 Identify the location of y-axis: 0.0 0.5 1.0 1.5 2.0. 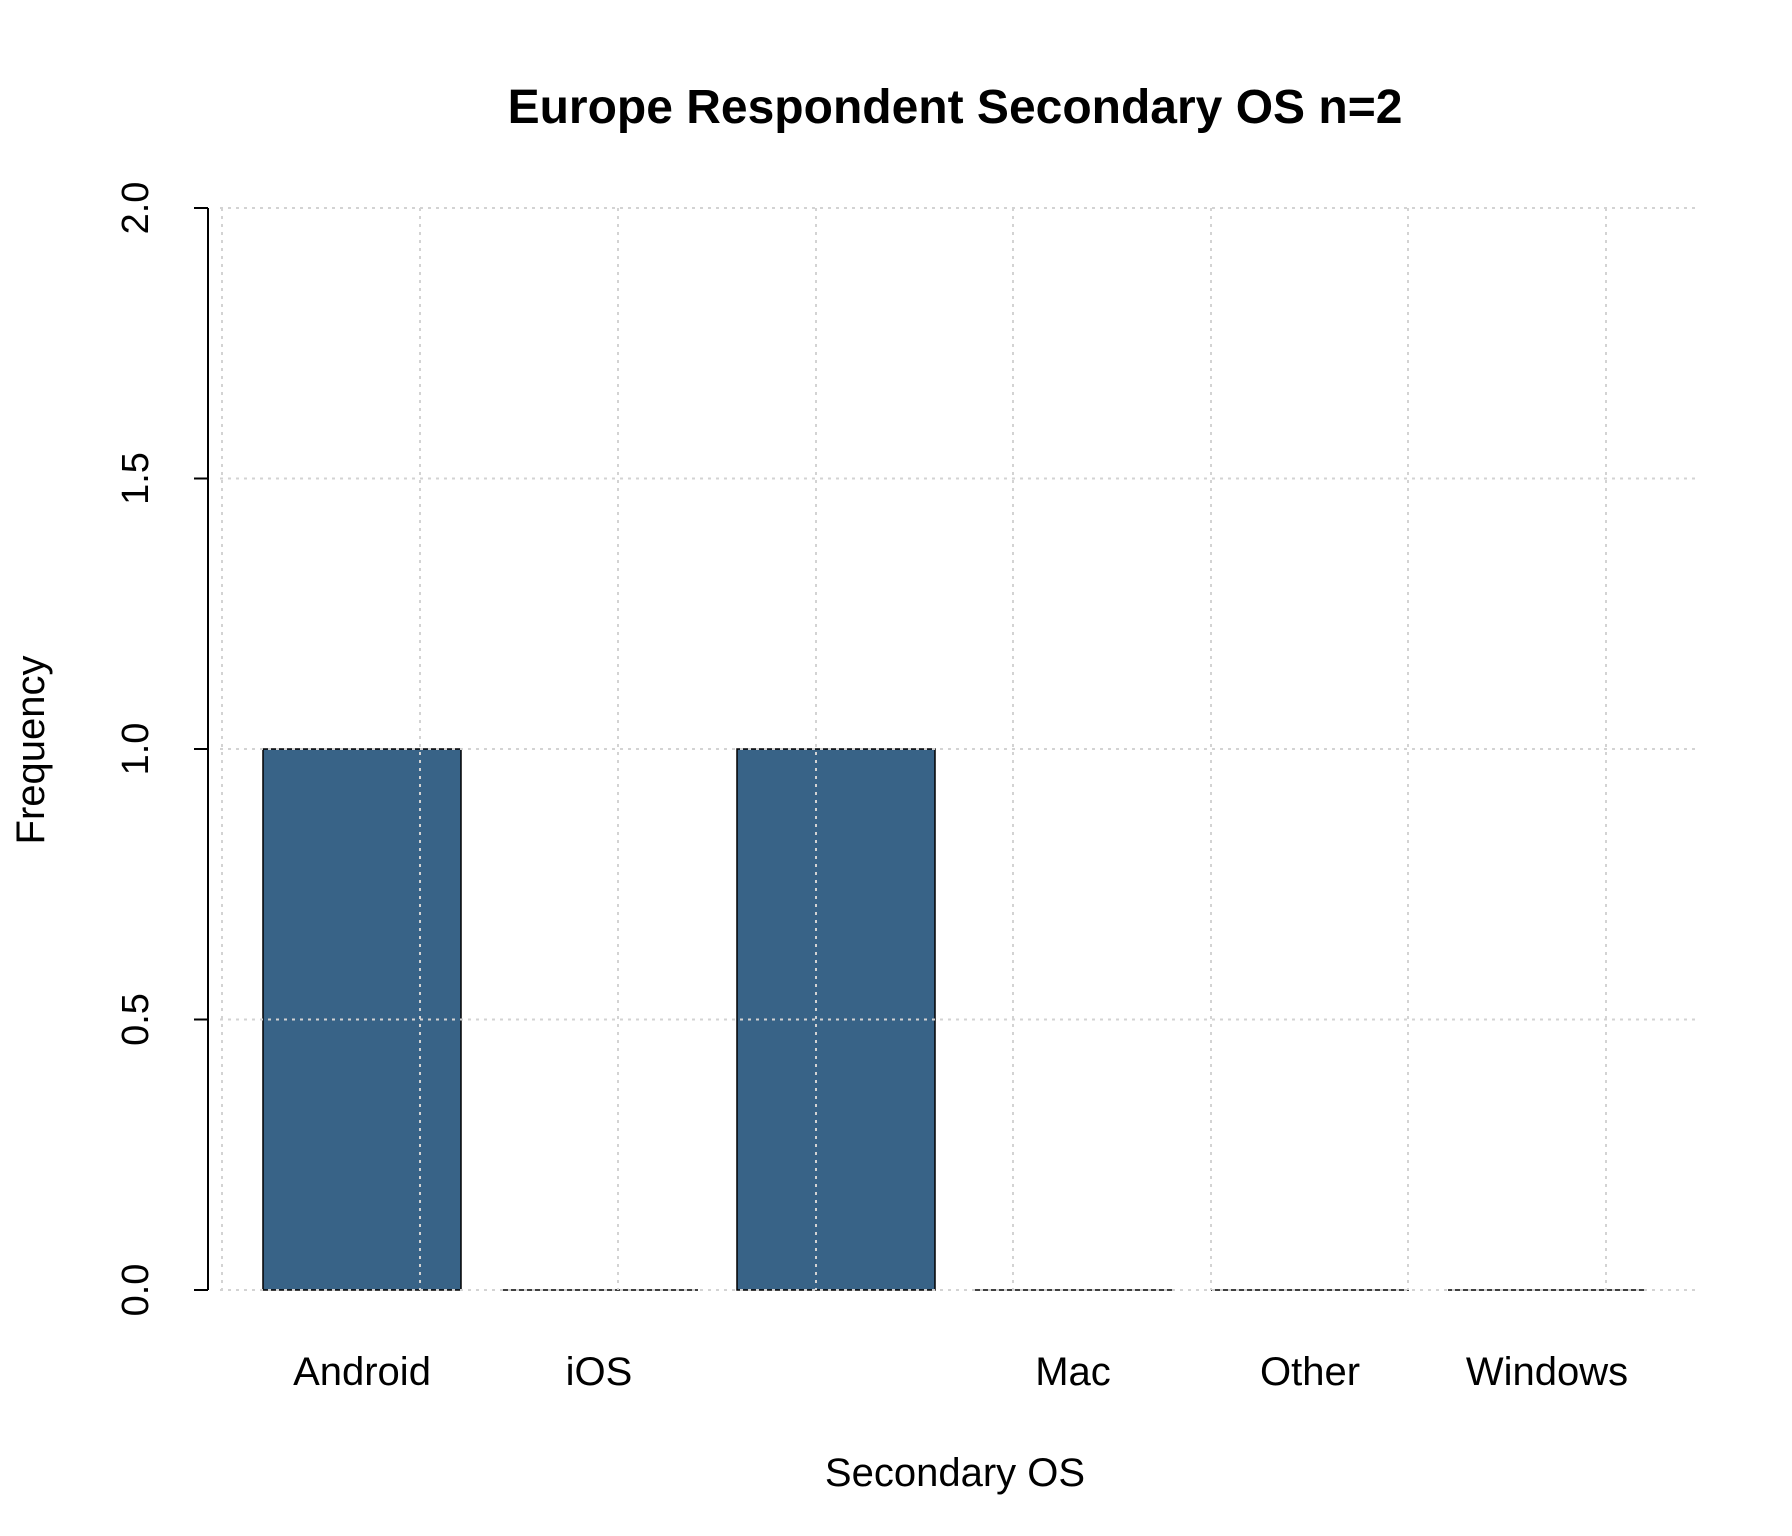
(162, 749).